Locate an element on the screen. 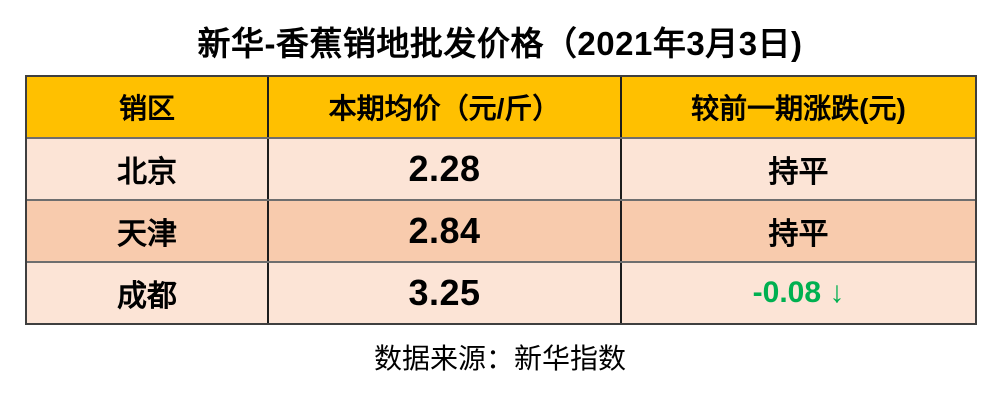 The width and height of the screenshot is (1000, 402). table-row: 成都 3.25 -0.08 ↓ is located at coordinates (501, 292).